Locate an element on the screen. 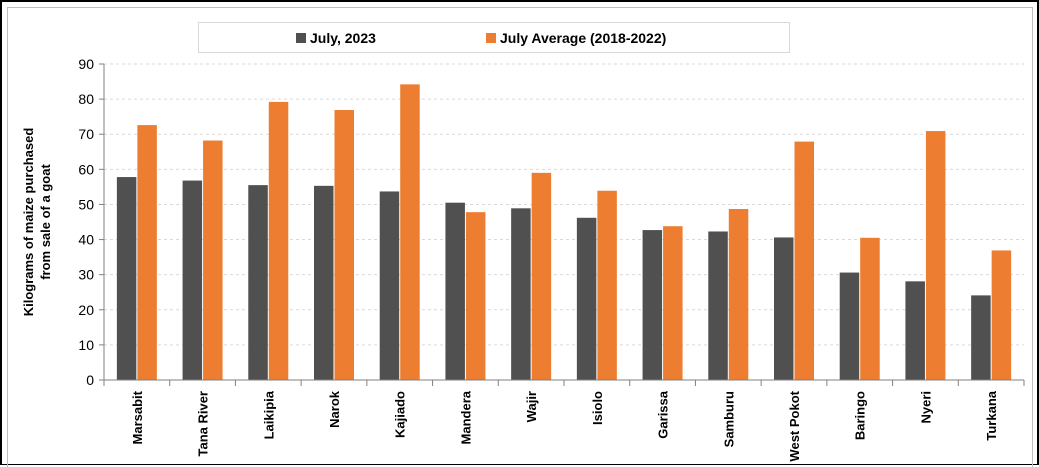 Image resolution: width=1039 pixels, height=467 pixels. x-category-label: Isiolo is located at coordinates (597, 408).